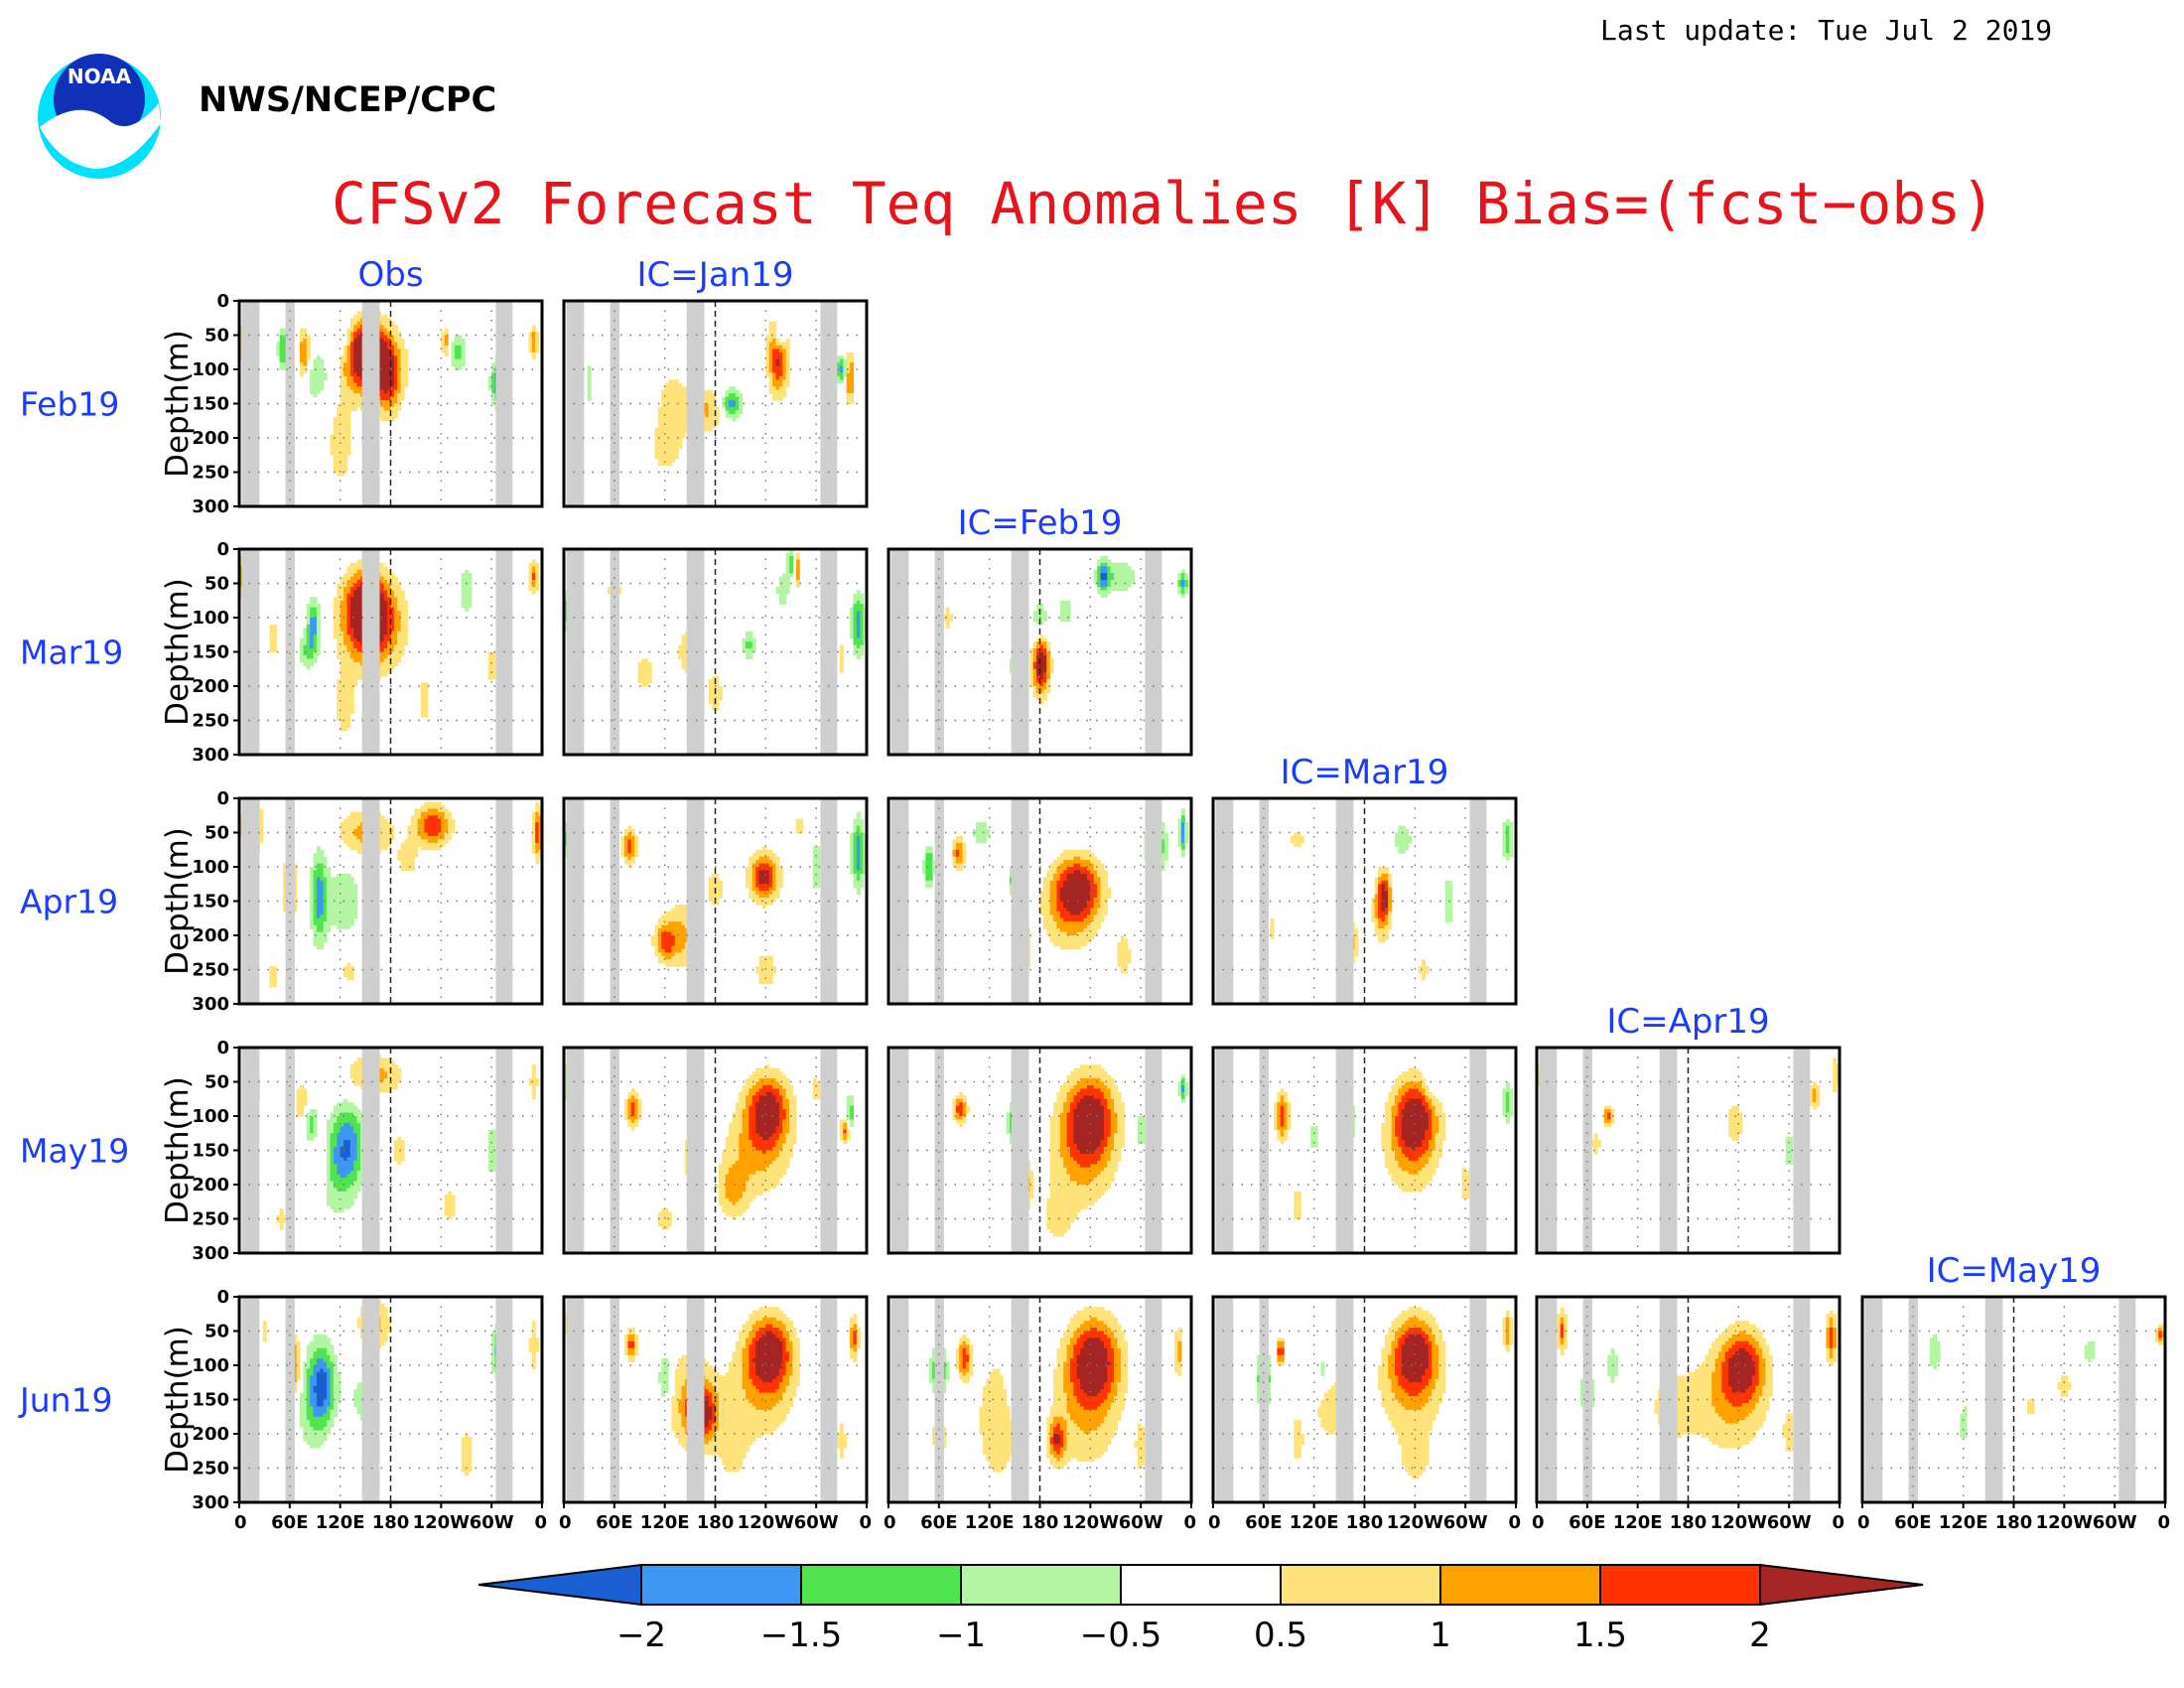  What do you see at coordinates (801, 1635) in the screenshot?
I see `colorbar-label: −1.5` at bounding box center [801, 1635].